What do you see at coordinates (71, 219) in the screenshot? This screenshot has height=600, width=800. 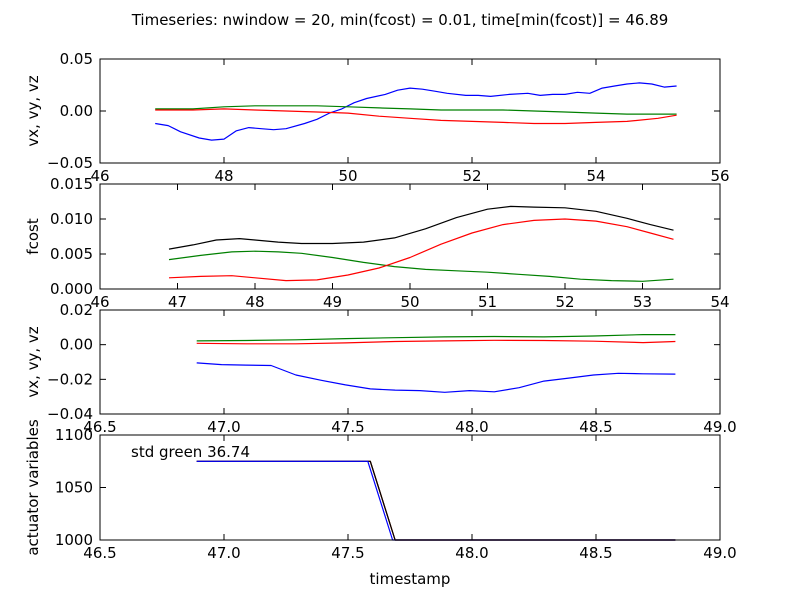 I see `y-tick-label: 0.010` at bounding box center [71, 219].